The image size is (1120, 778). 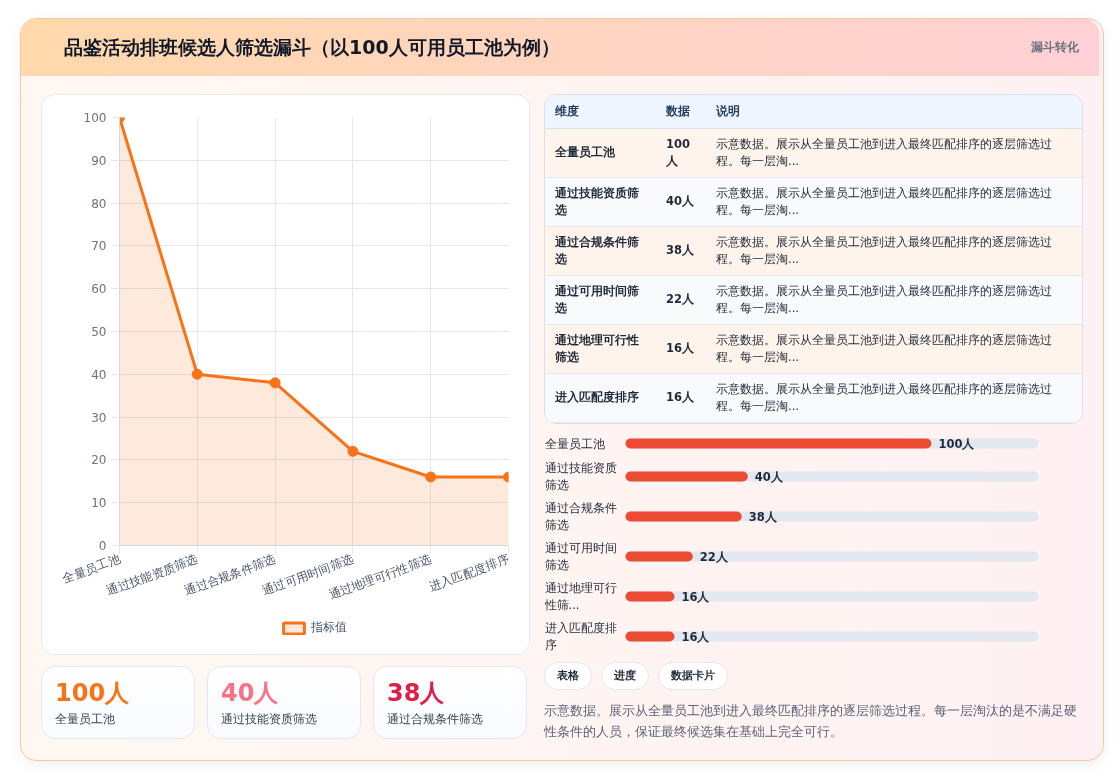 What do you see at coordinates (714, 556) in the screenshot?
I see `data-label: 22人` at bounding box center [714, 556].